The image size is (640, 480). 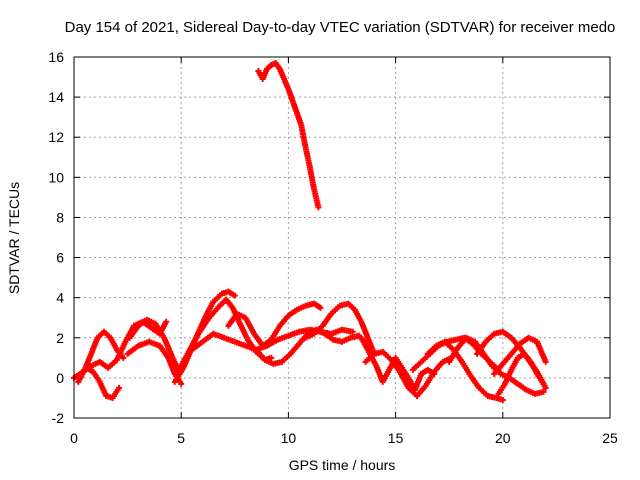 I want to click on x-tick-label: 10, so click(x=289, y=438).